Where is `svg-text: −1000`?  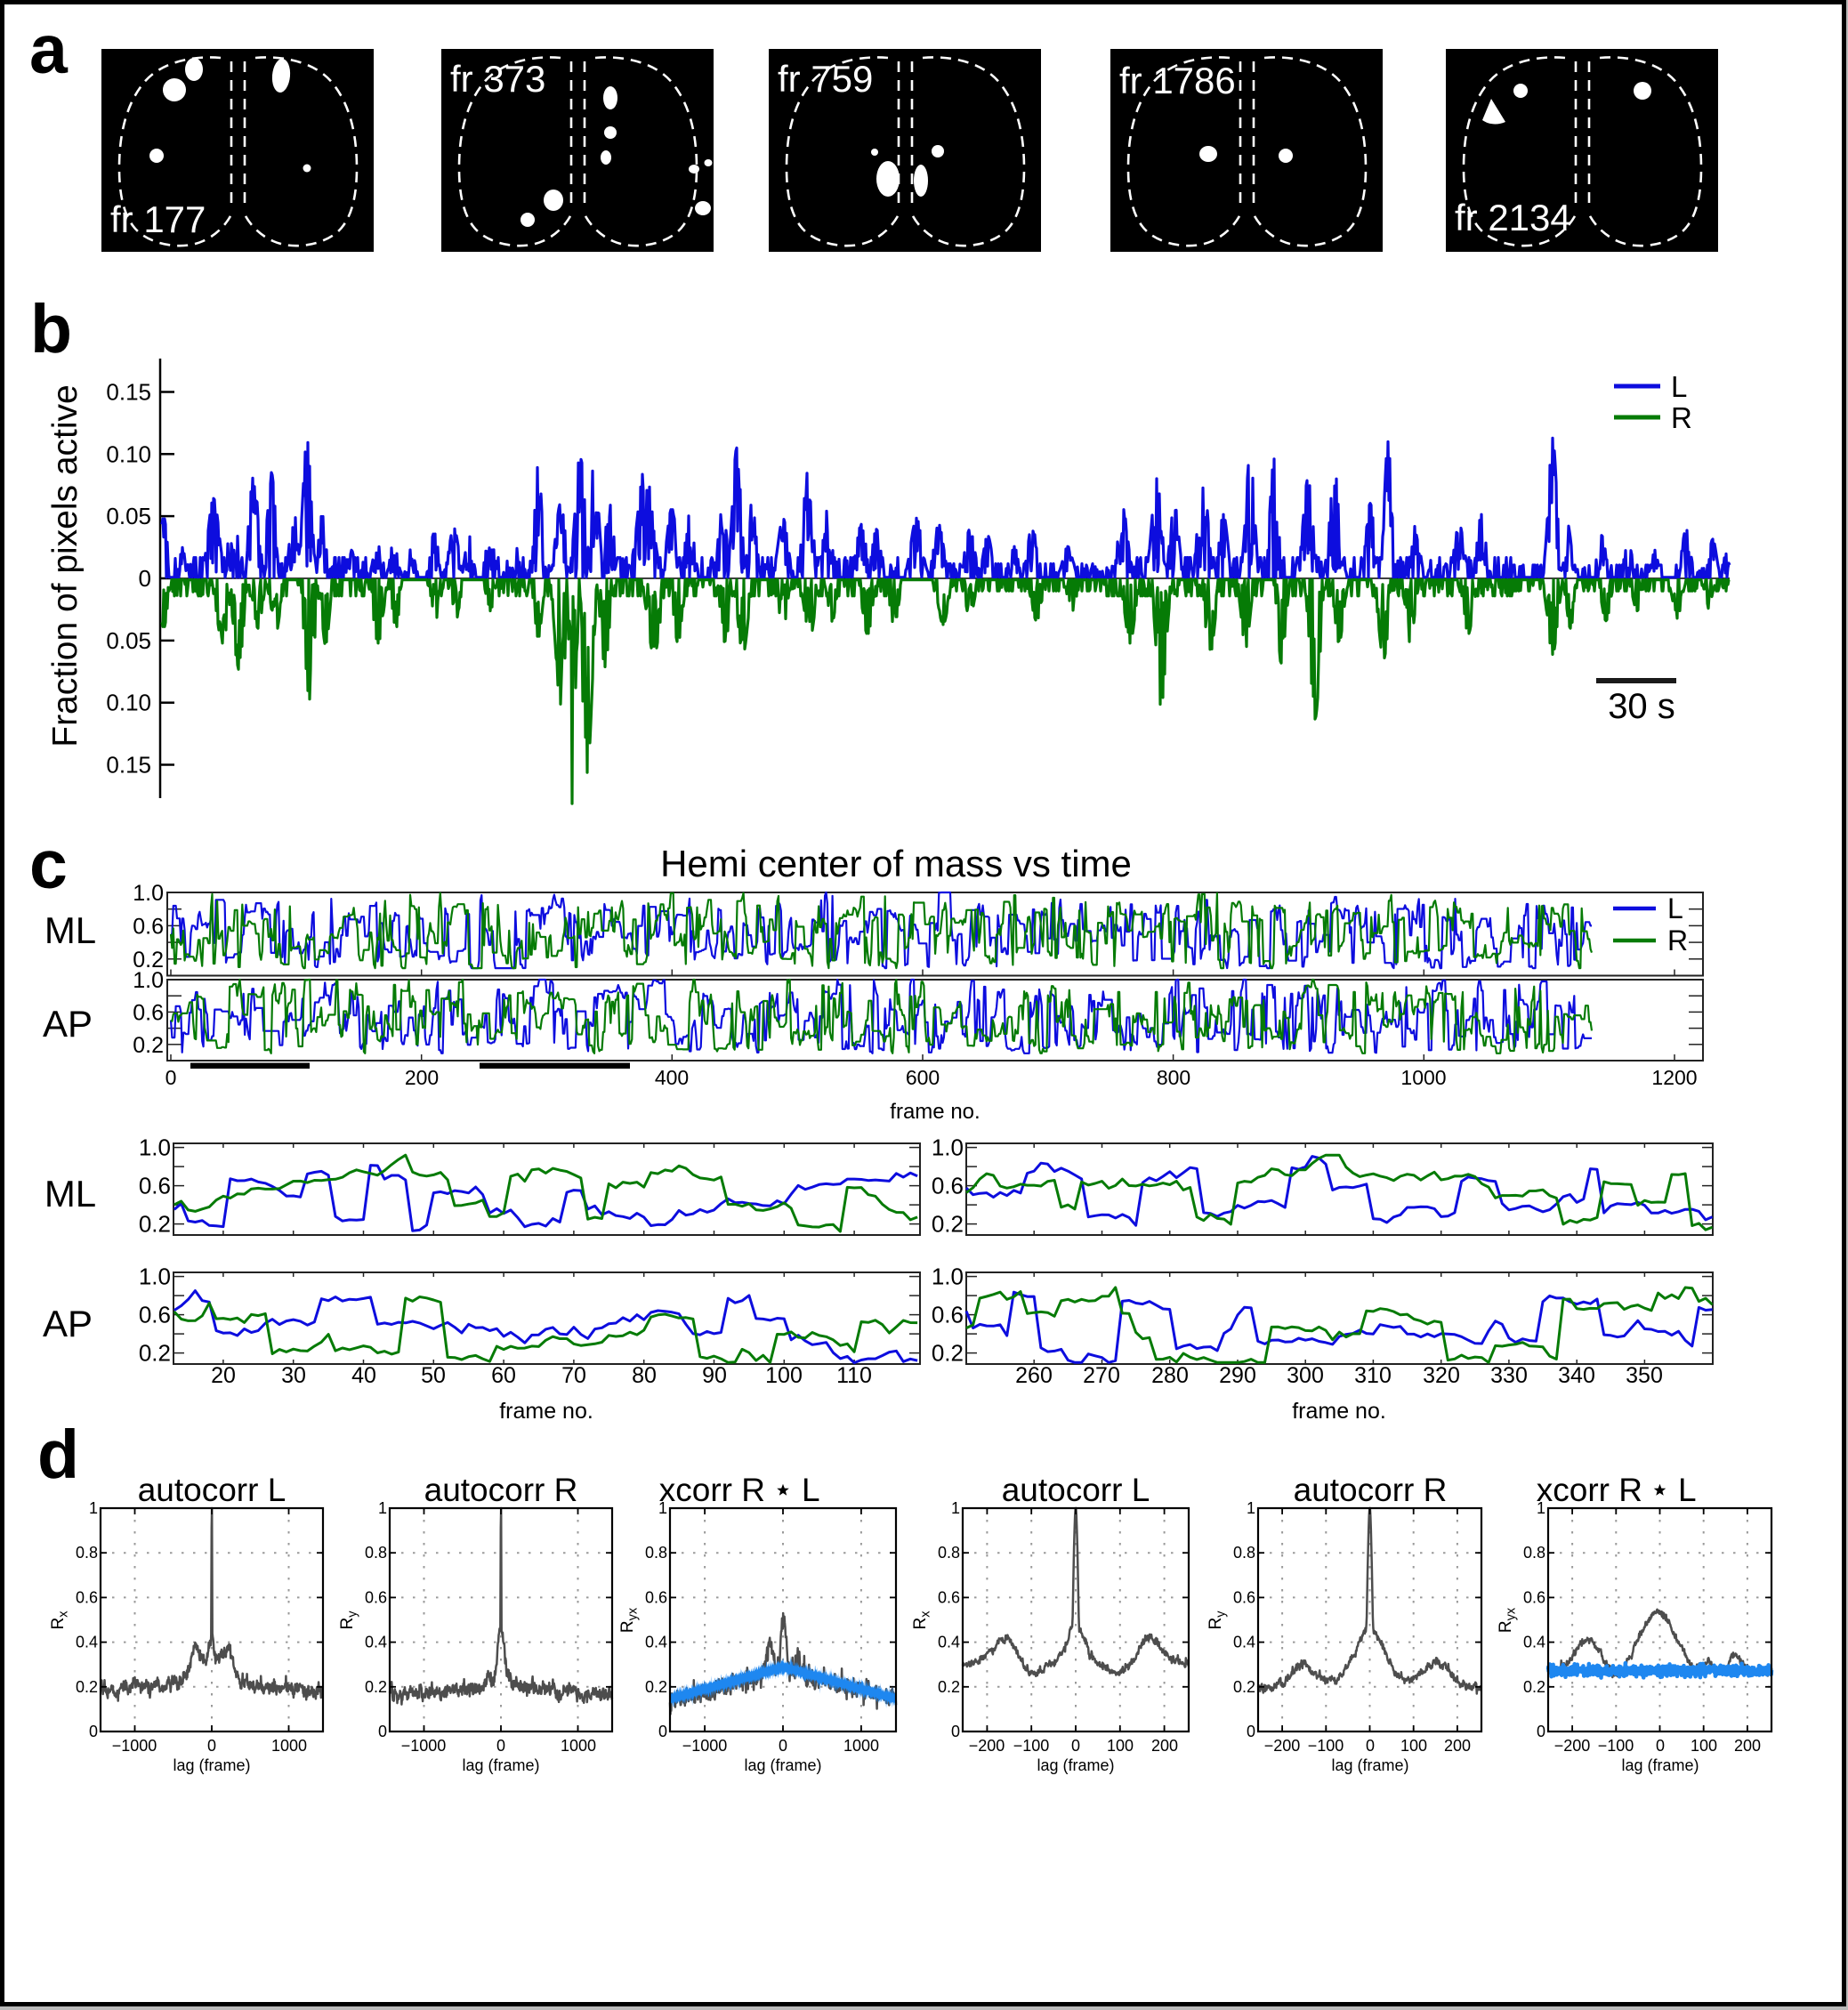 svg-text: −1000 is located at coordinates (424, 1746).